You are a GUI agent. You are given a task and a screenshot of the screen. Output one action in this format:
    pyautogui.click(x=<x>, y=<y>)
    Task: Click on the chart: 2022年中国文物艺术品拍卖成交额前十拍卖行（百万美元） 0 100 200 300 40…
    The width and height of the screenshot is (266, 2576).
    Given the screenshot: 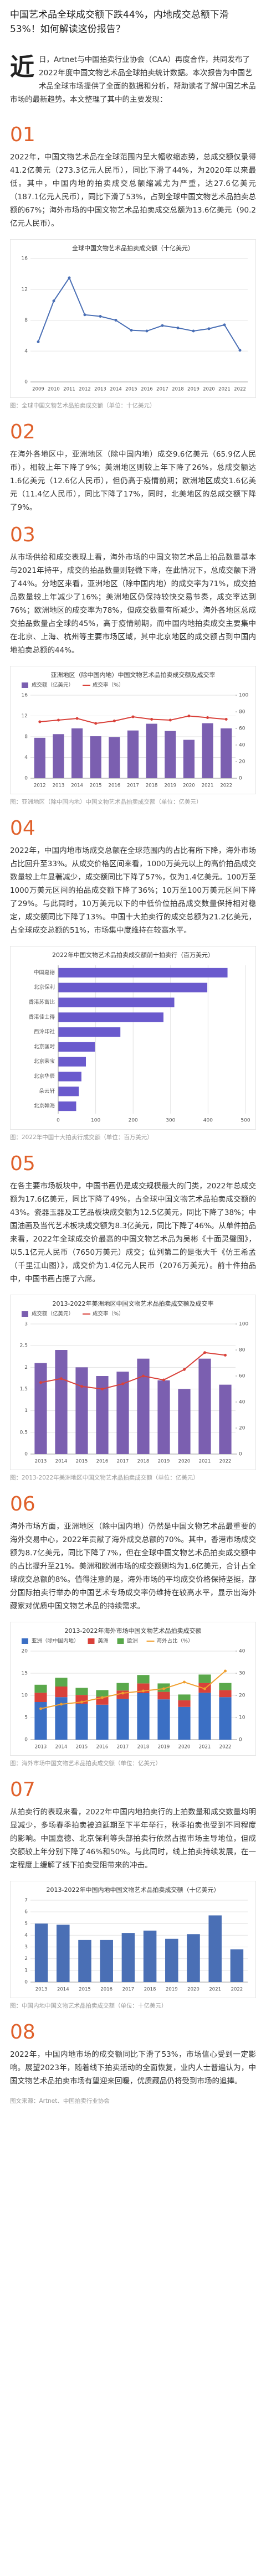 What is the action you would take?
    pyautogui.click(x=139, y=1037)
    